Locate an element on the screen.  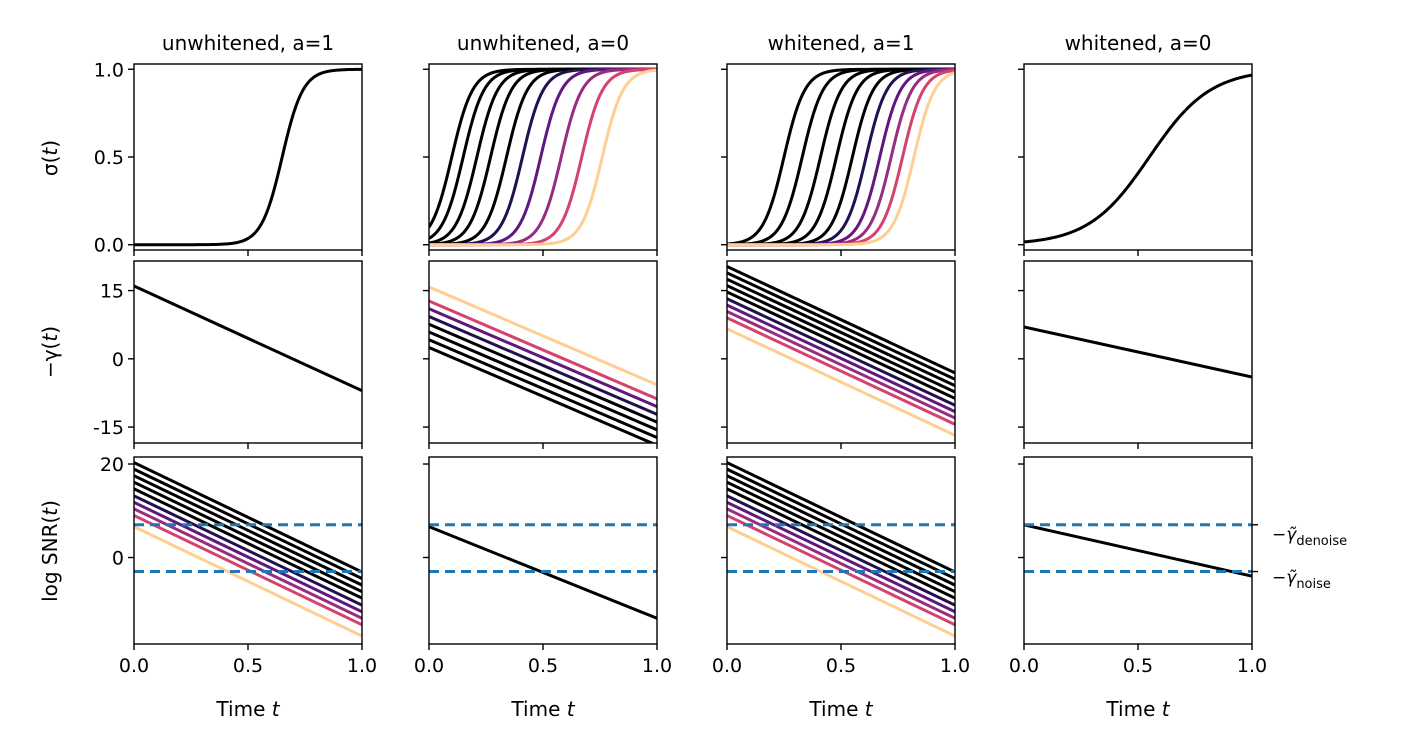
column-title-4: whitened, a=0 is located at coordinates (1138, 43).